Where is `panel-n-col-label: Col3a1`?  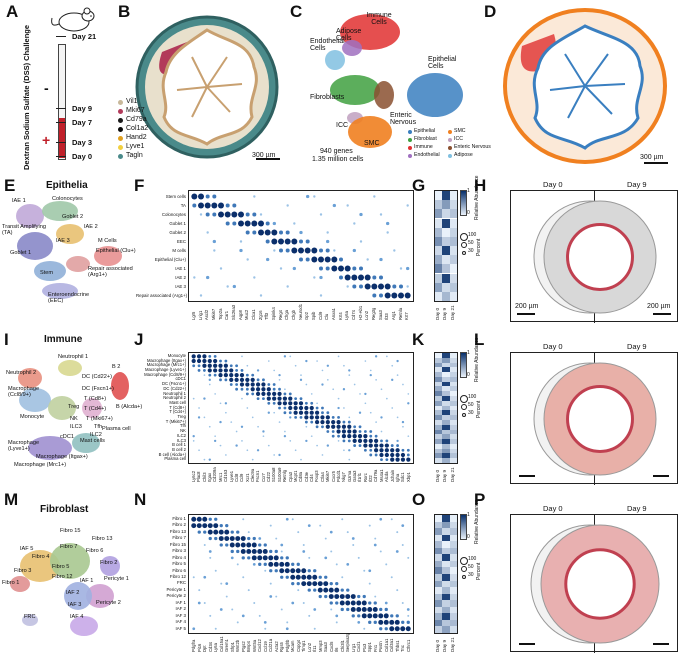
panel-n-col-label: Col3a1 is located at coordinates (391, 645).